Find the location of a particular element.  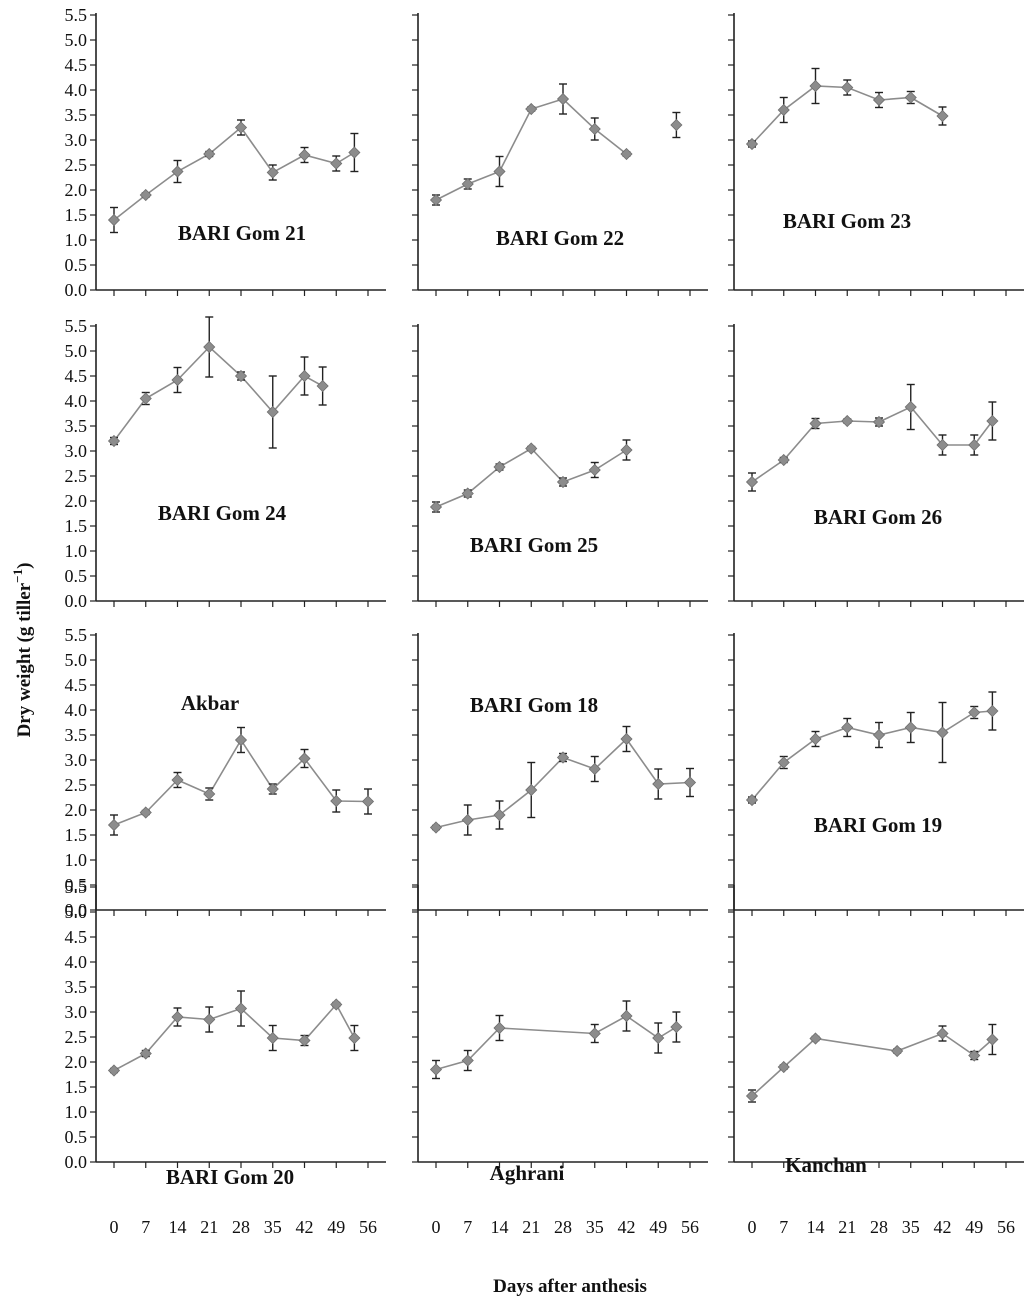

panel-title: BARI Gom 18 is located at coordinates (534, 705).